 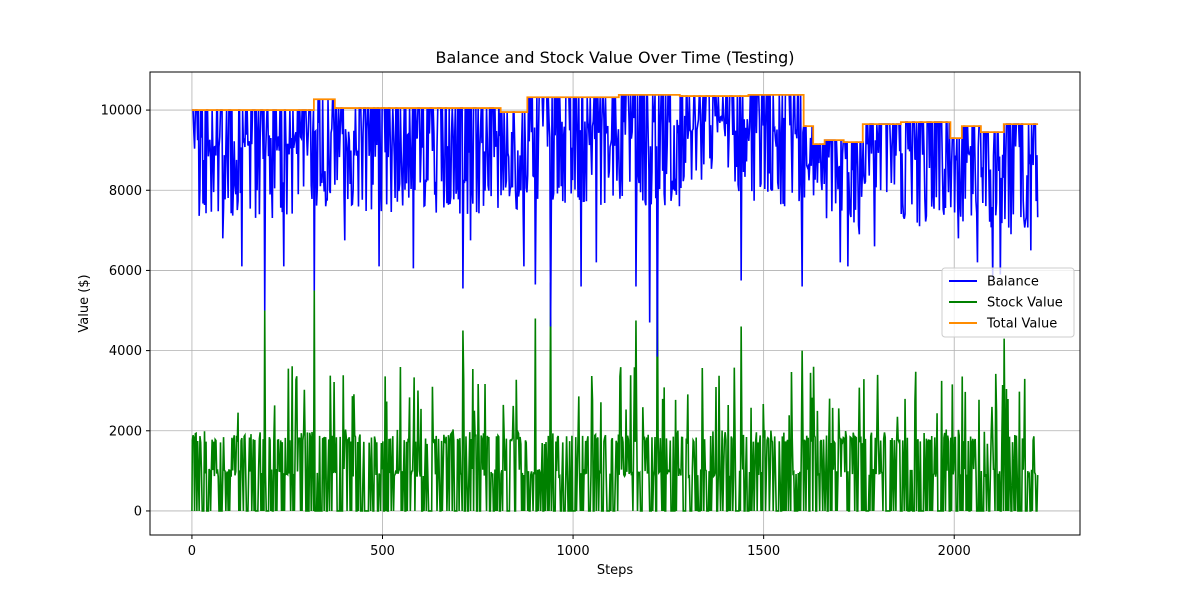 What do you see at coordinates (615, 570) in the screenshot?
I see `x-axis-label: Steps` at bounding box center [615, 570].